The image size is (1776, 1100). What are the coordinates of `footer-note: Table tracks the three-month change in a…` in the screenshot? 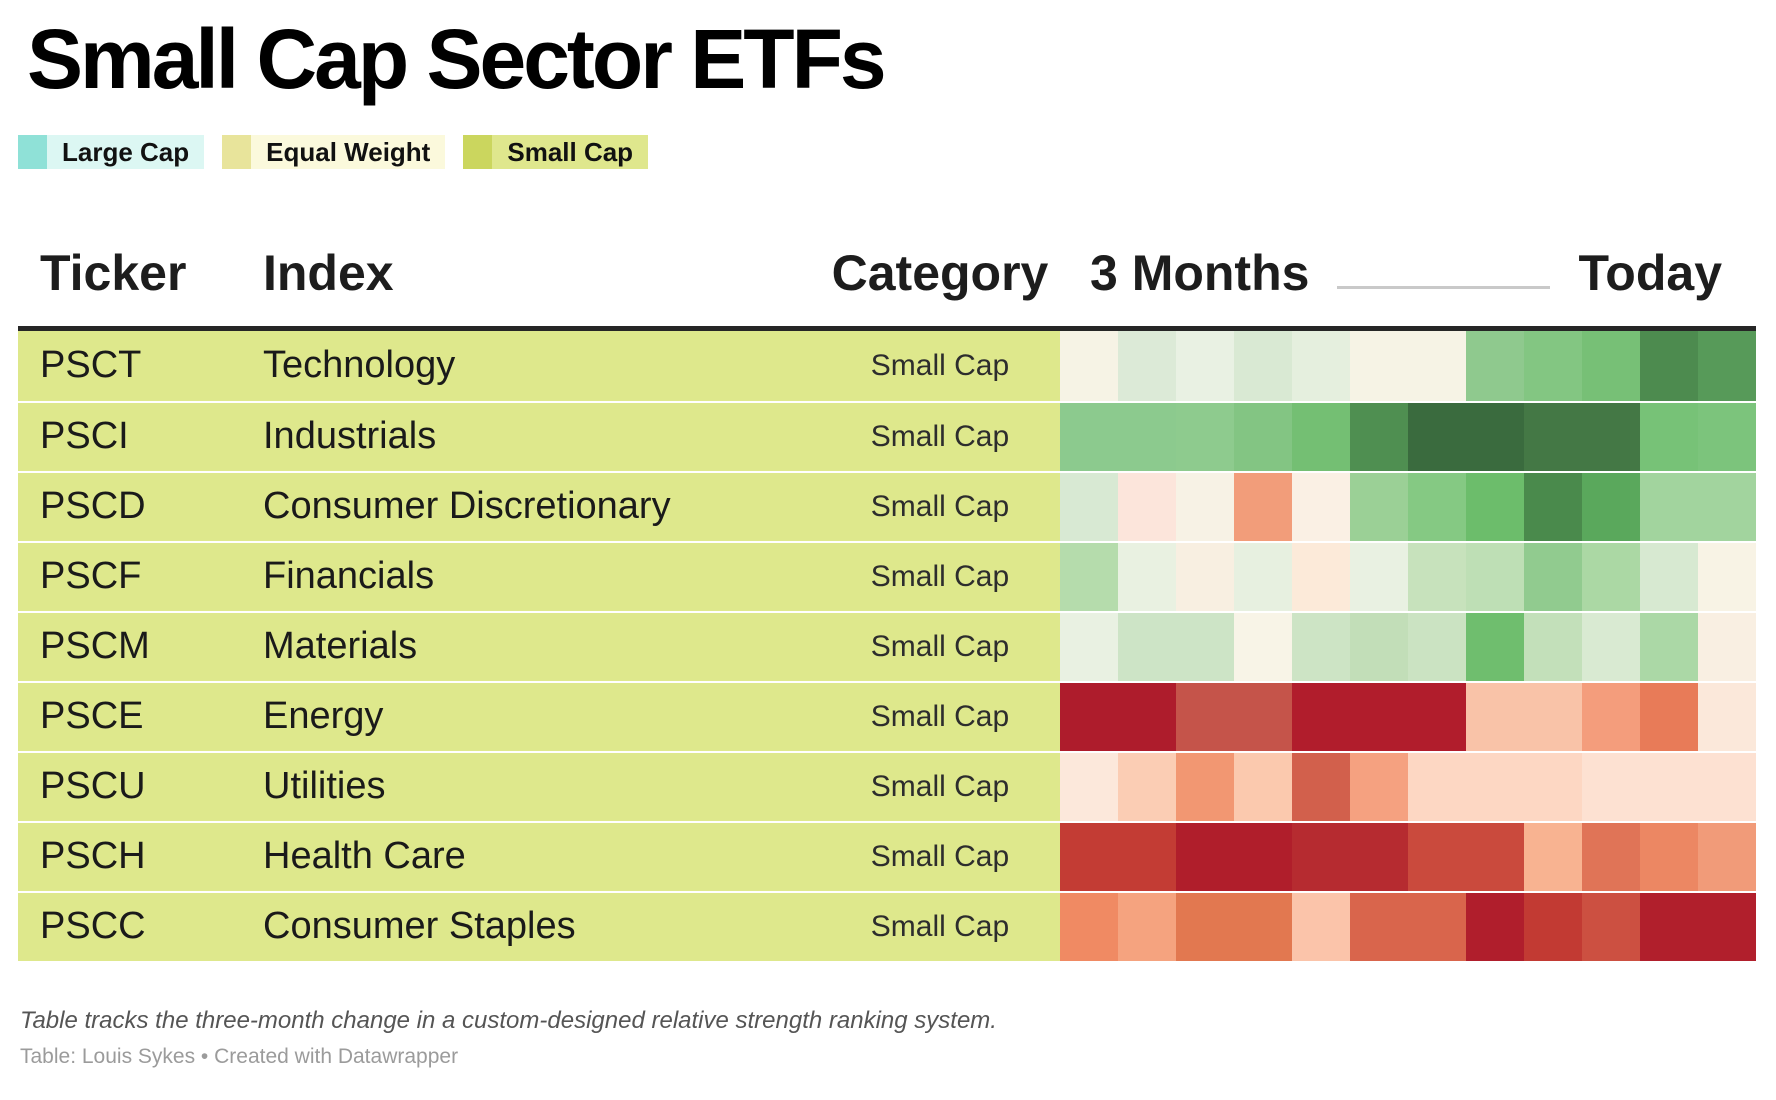 It's located at (508, 1020).